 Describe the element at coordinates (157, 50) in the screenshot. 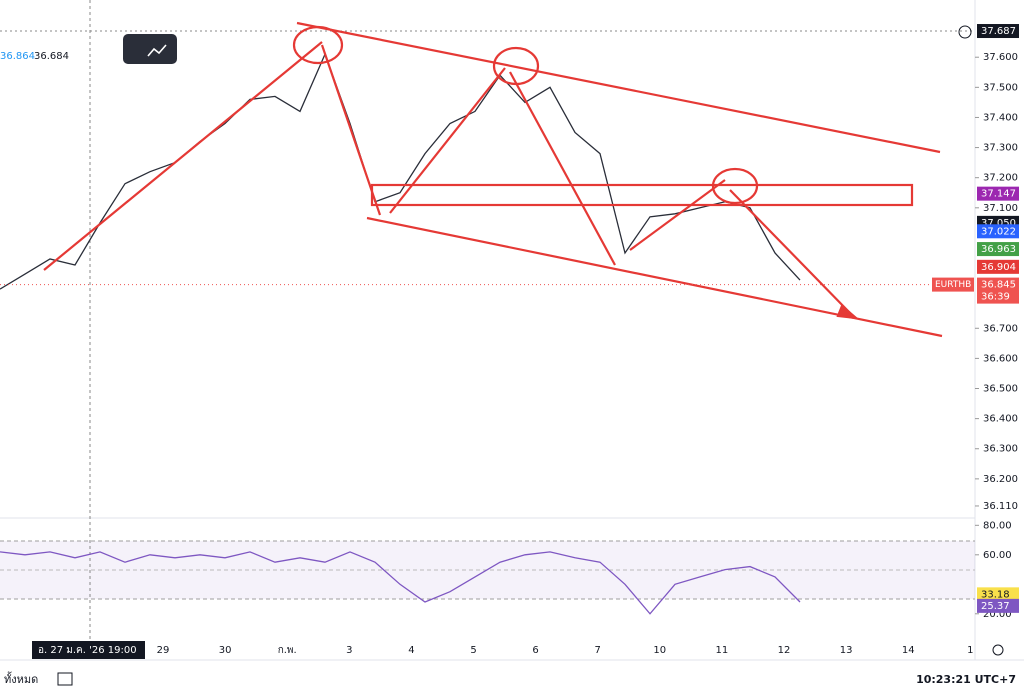

I see `toolbar-icon` at that location.